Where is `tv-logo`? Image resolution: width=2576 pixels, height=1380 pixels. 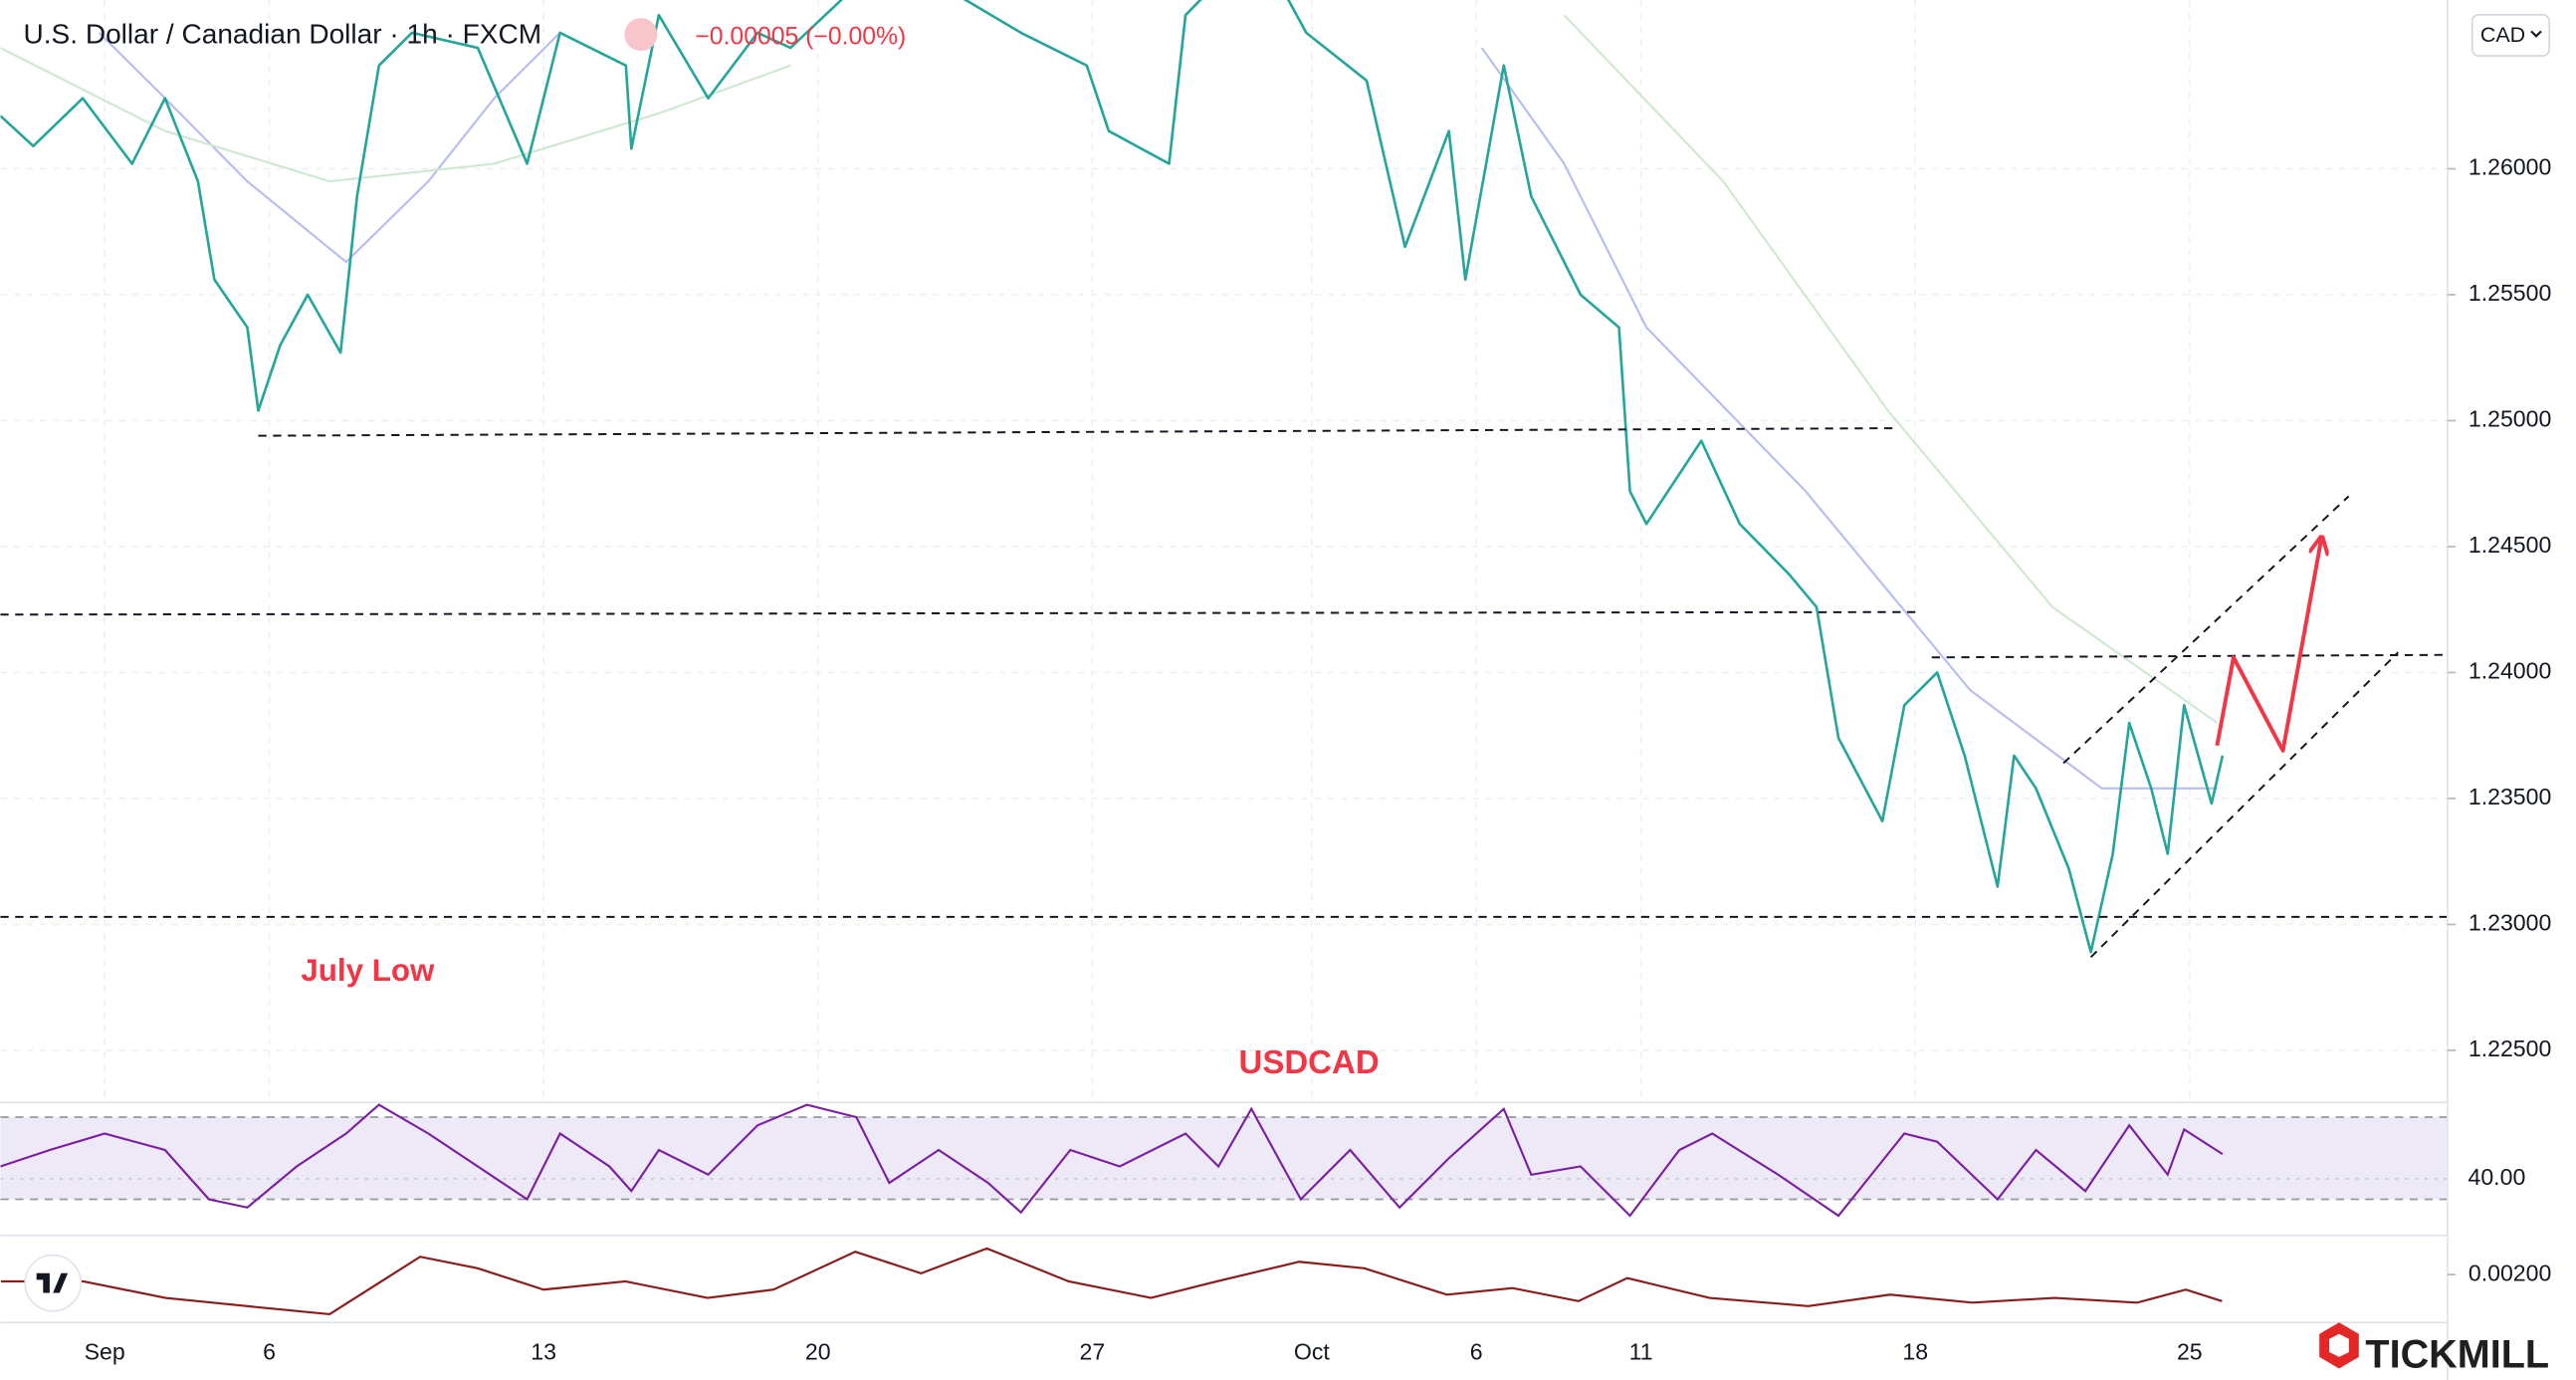
tv-logo is located at coordinates (53, 1283).